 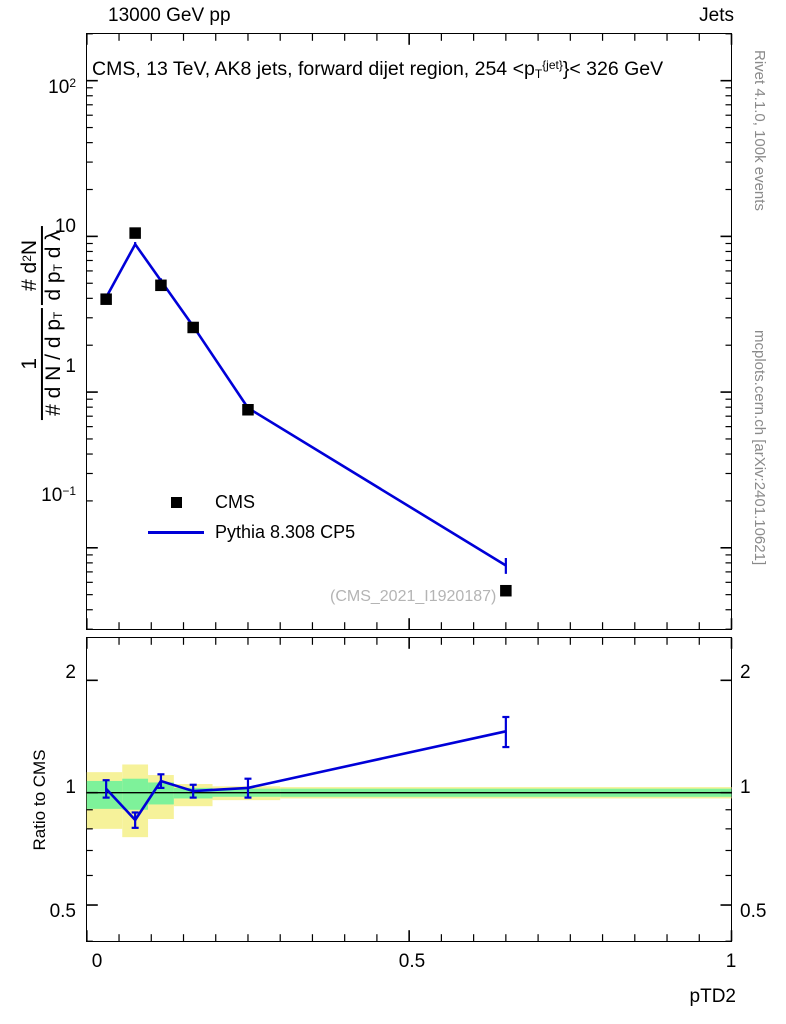 I want to click on ytick-label-ratio-1-right: 1, so click(x=745, y=787).